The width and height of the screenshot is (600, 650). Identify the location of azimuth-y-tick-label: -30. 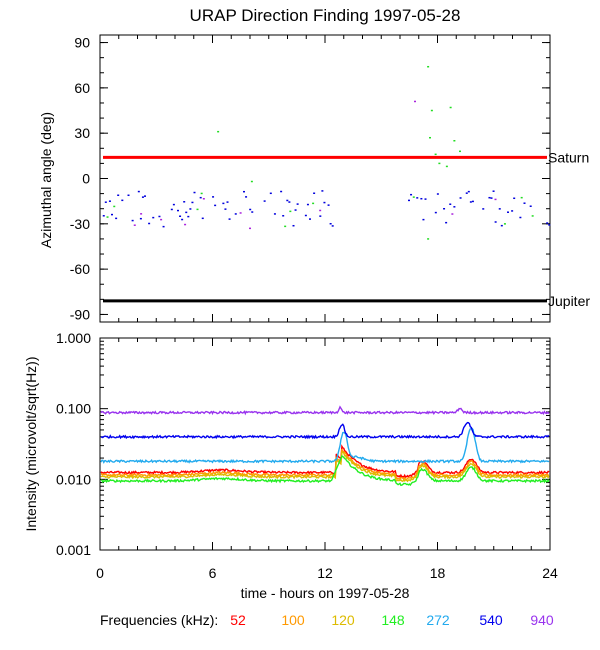
(80, 224).